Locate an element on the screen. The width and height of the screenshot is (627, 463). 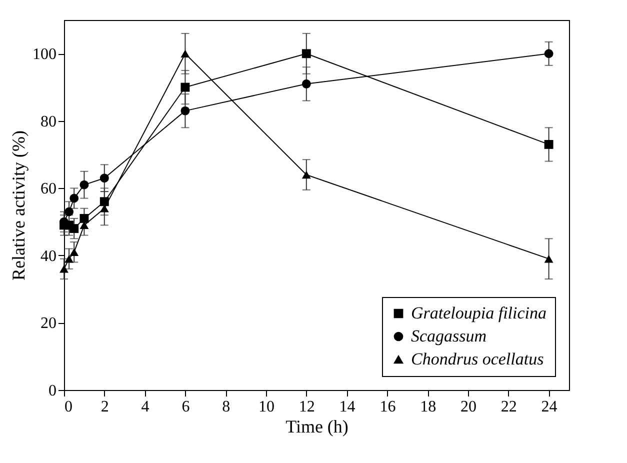
y-tick-label: 20 is located at coordinates (48, 323).